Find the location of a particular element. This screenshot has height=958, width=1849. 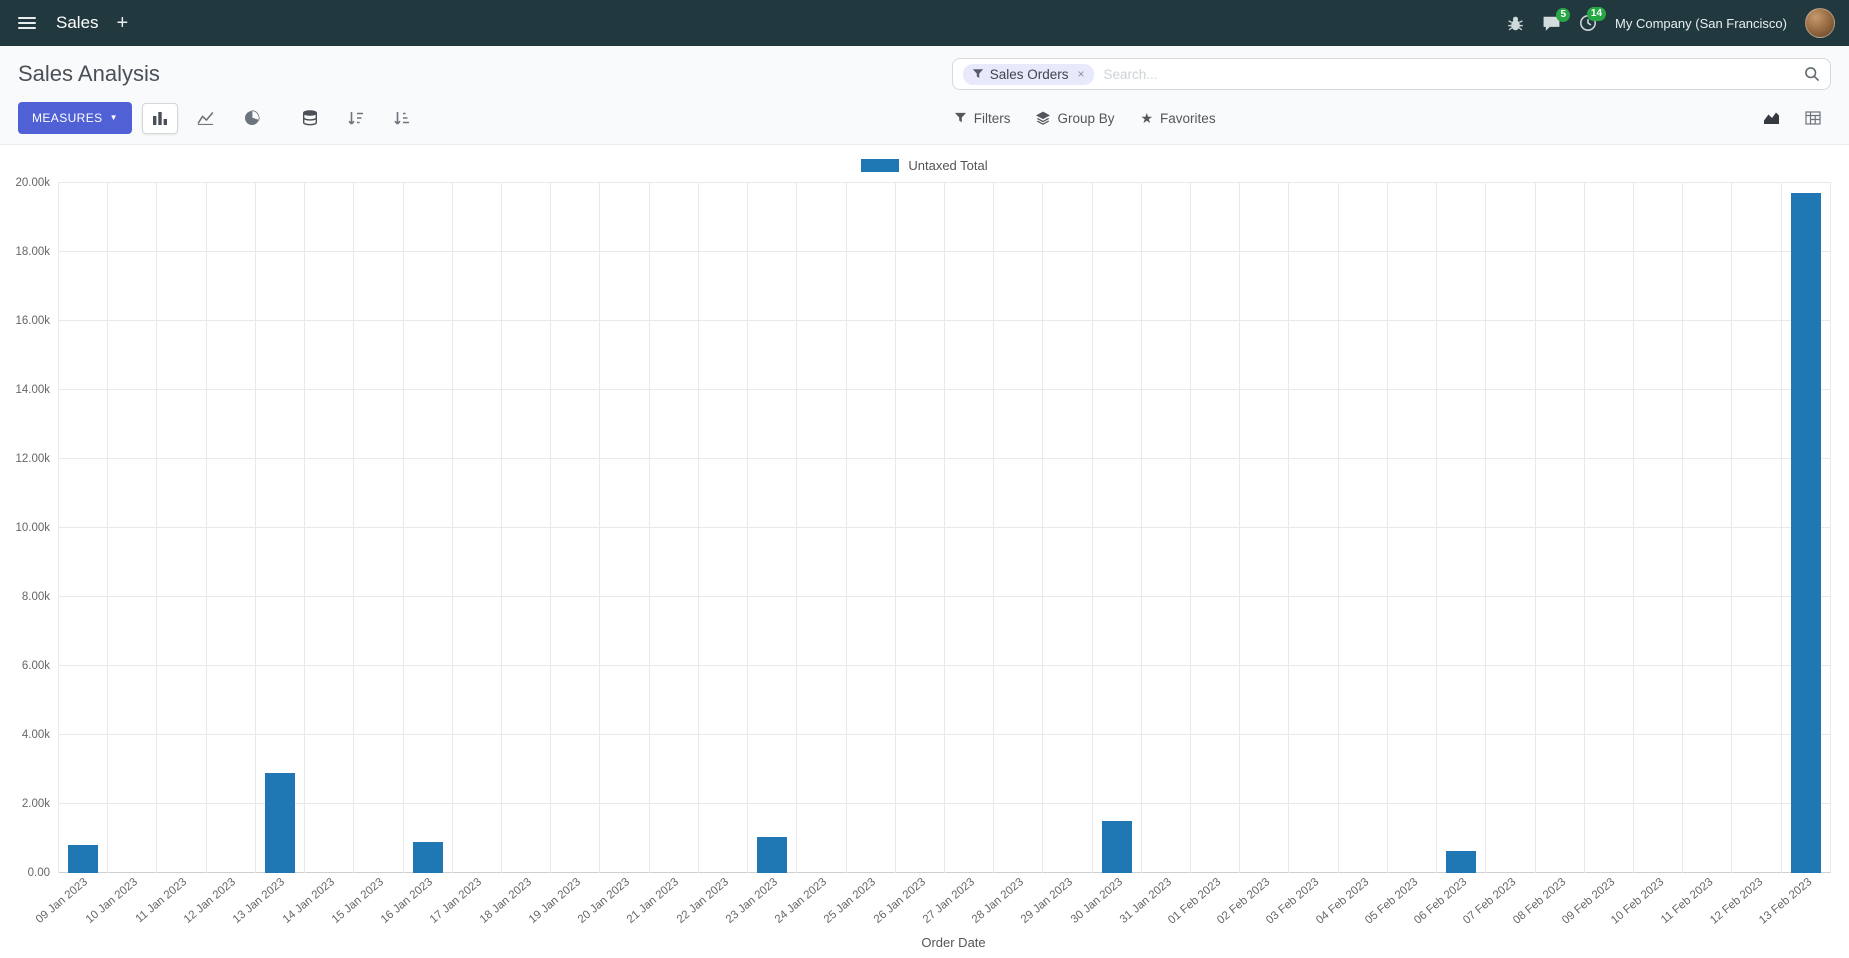

bar-30-jan-2023 is located at coordinates (1116, 847).